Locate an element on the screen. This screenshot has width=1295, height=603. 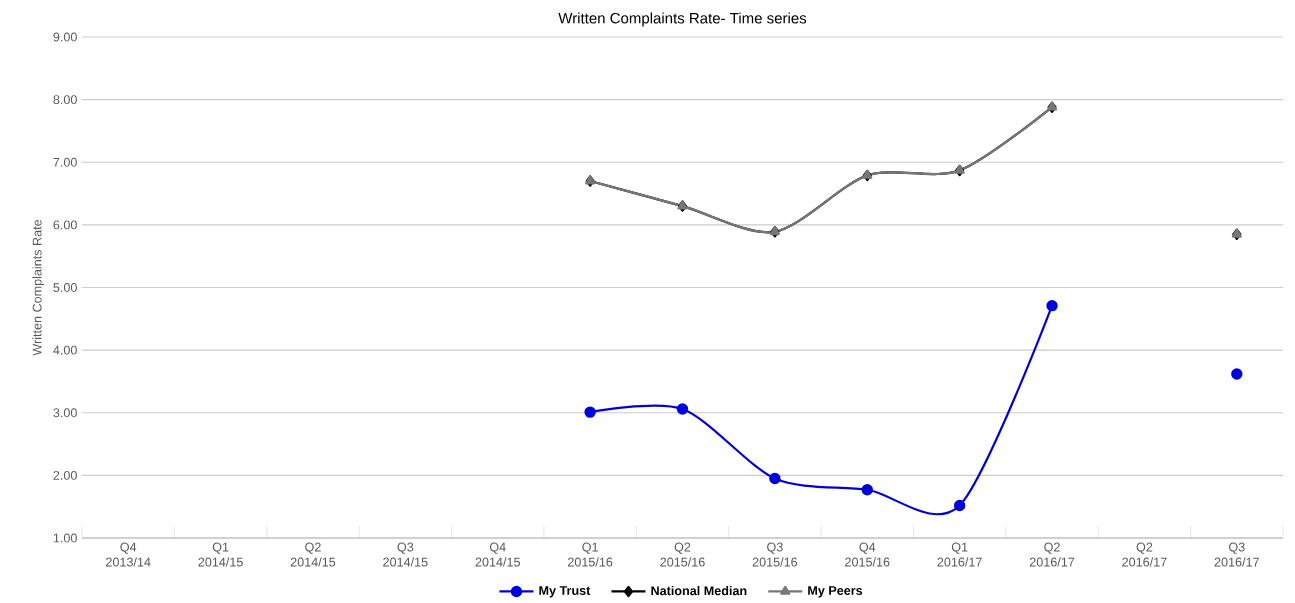
y-tick-label: 4.00 is located at coordinates (65, 350).